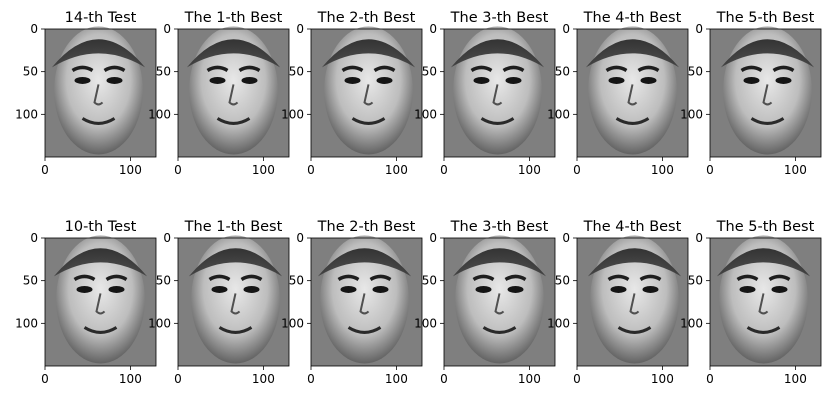 The image size is (832, 401). Describe the element at coordinates (101, 227) in the screenshot. I see `panel-title: 10-th Test` at that location.